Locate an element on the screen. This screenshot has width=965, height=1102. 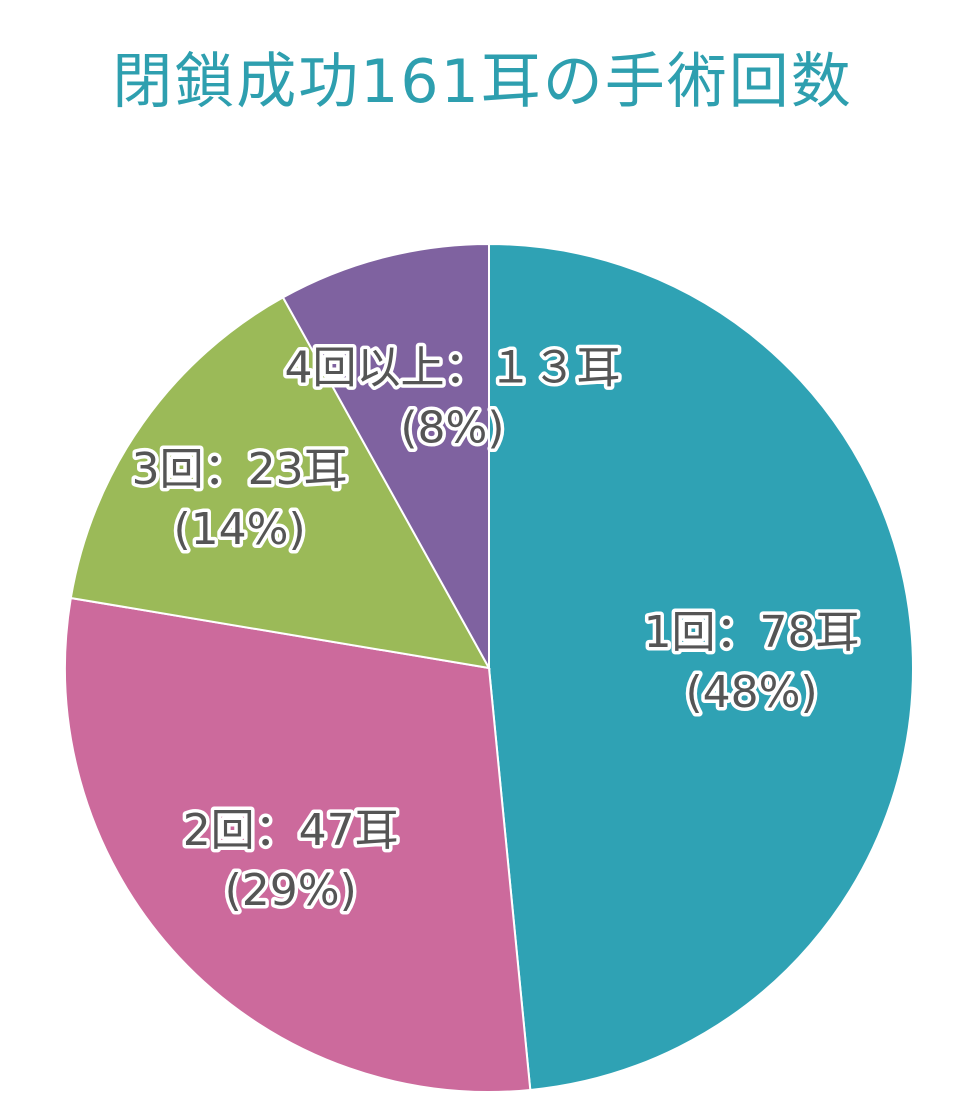
slice-label-2: 2回：47耳 is located at coordinates (291, 830).